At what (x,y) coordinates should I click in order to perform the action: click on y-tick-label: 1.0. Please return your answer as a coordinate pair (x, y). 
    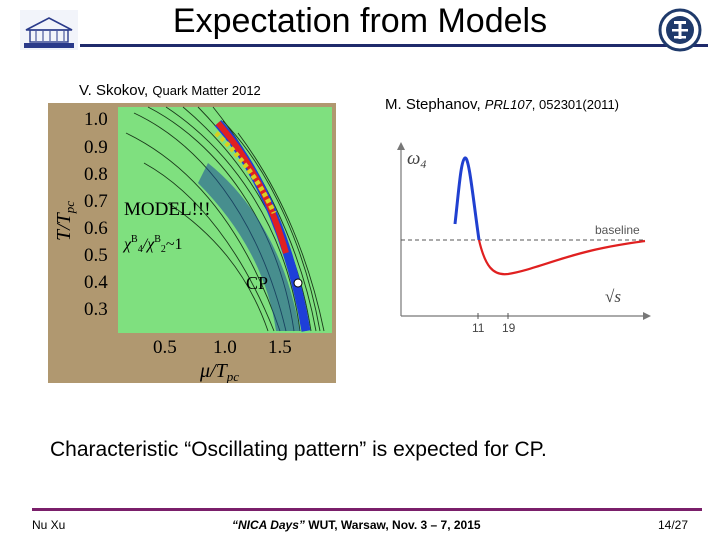
    Looking at the image, I should click on (96, 119).